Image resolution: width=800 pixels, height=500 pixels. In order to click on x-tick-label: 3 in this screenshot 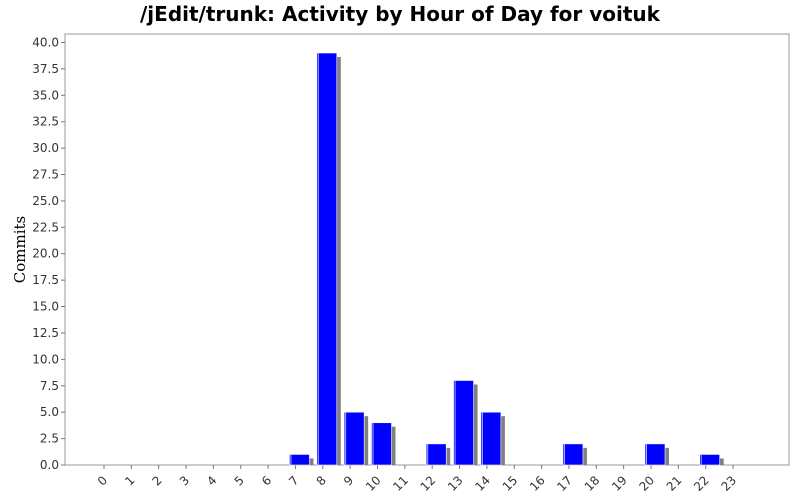, I will do `click(184, 480)`.